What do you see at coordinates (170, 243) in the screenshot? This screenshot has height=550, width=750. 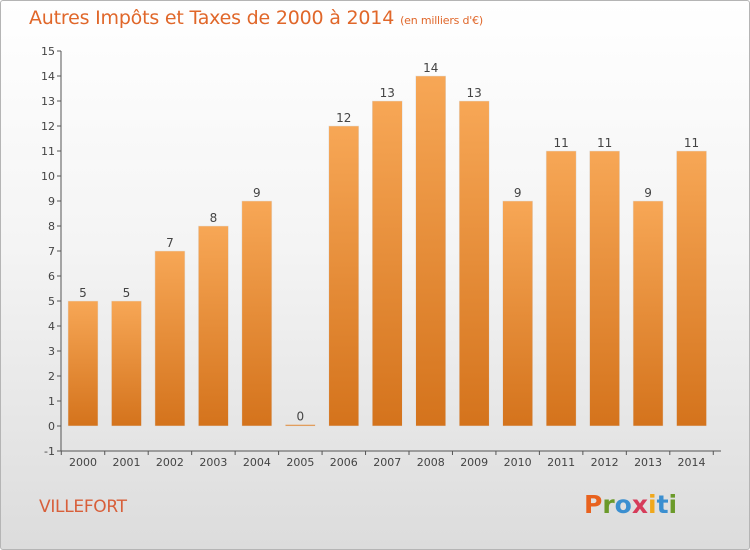 I see `data-label: 7` at bounding box center [170, 243].